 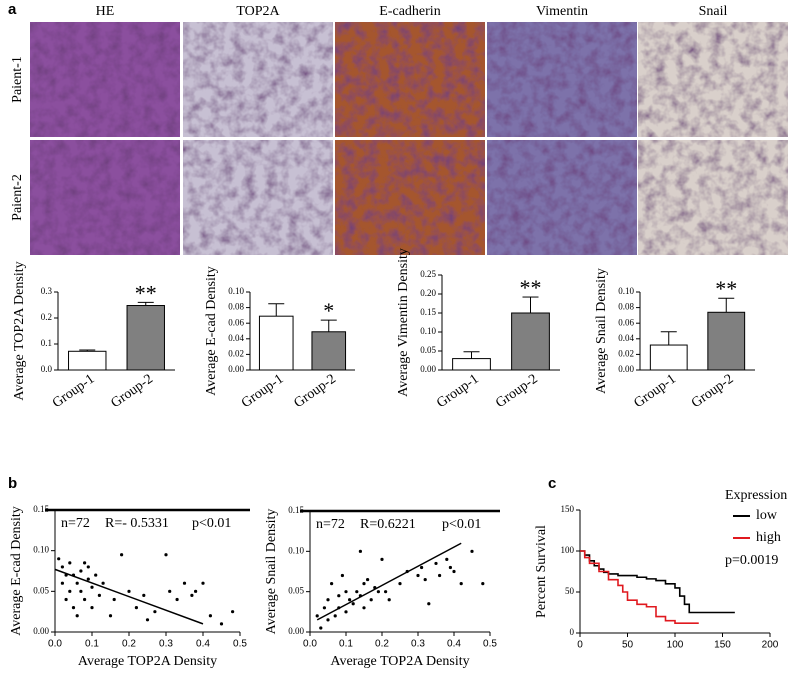 What do you see at coordinates (17, 197) in the screenshot?
I see `patient-label: Paient-2` at bounding box center [17, 197].